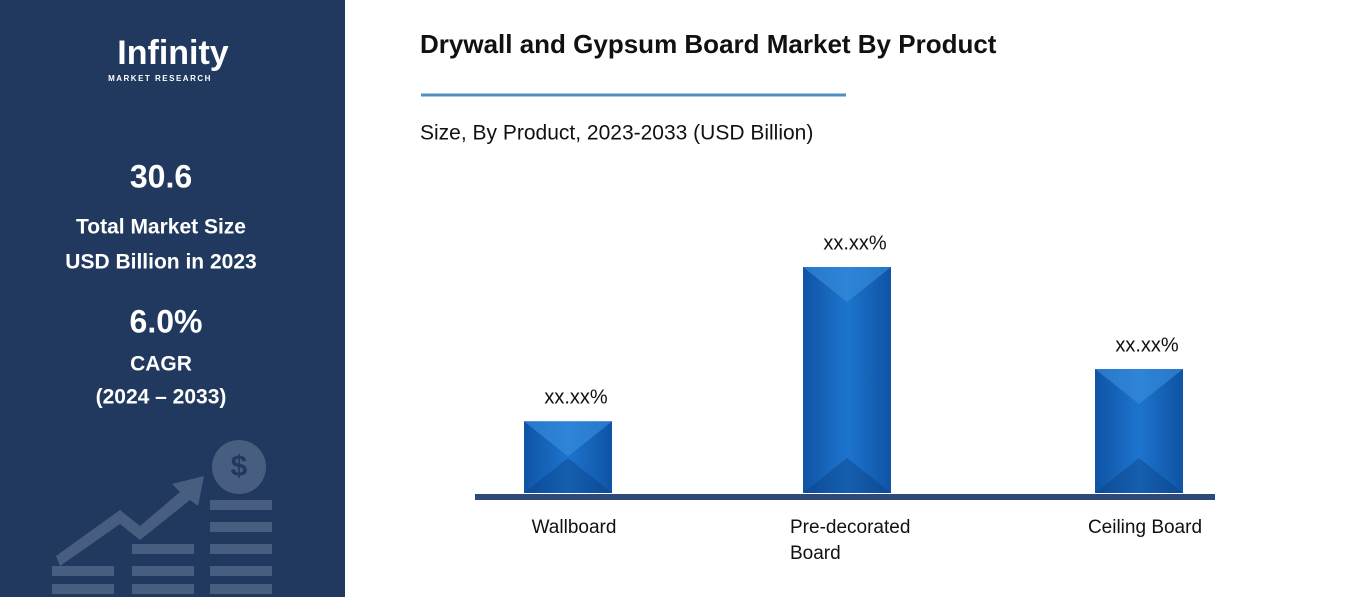 This screenshot has width=1356, height=597. Describe the element at coordinates (161, 397) in the screenshot. I see `cagr-period: (2024 – 2033)` at that location.